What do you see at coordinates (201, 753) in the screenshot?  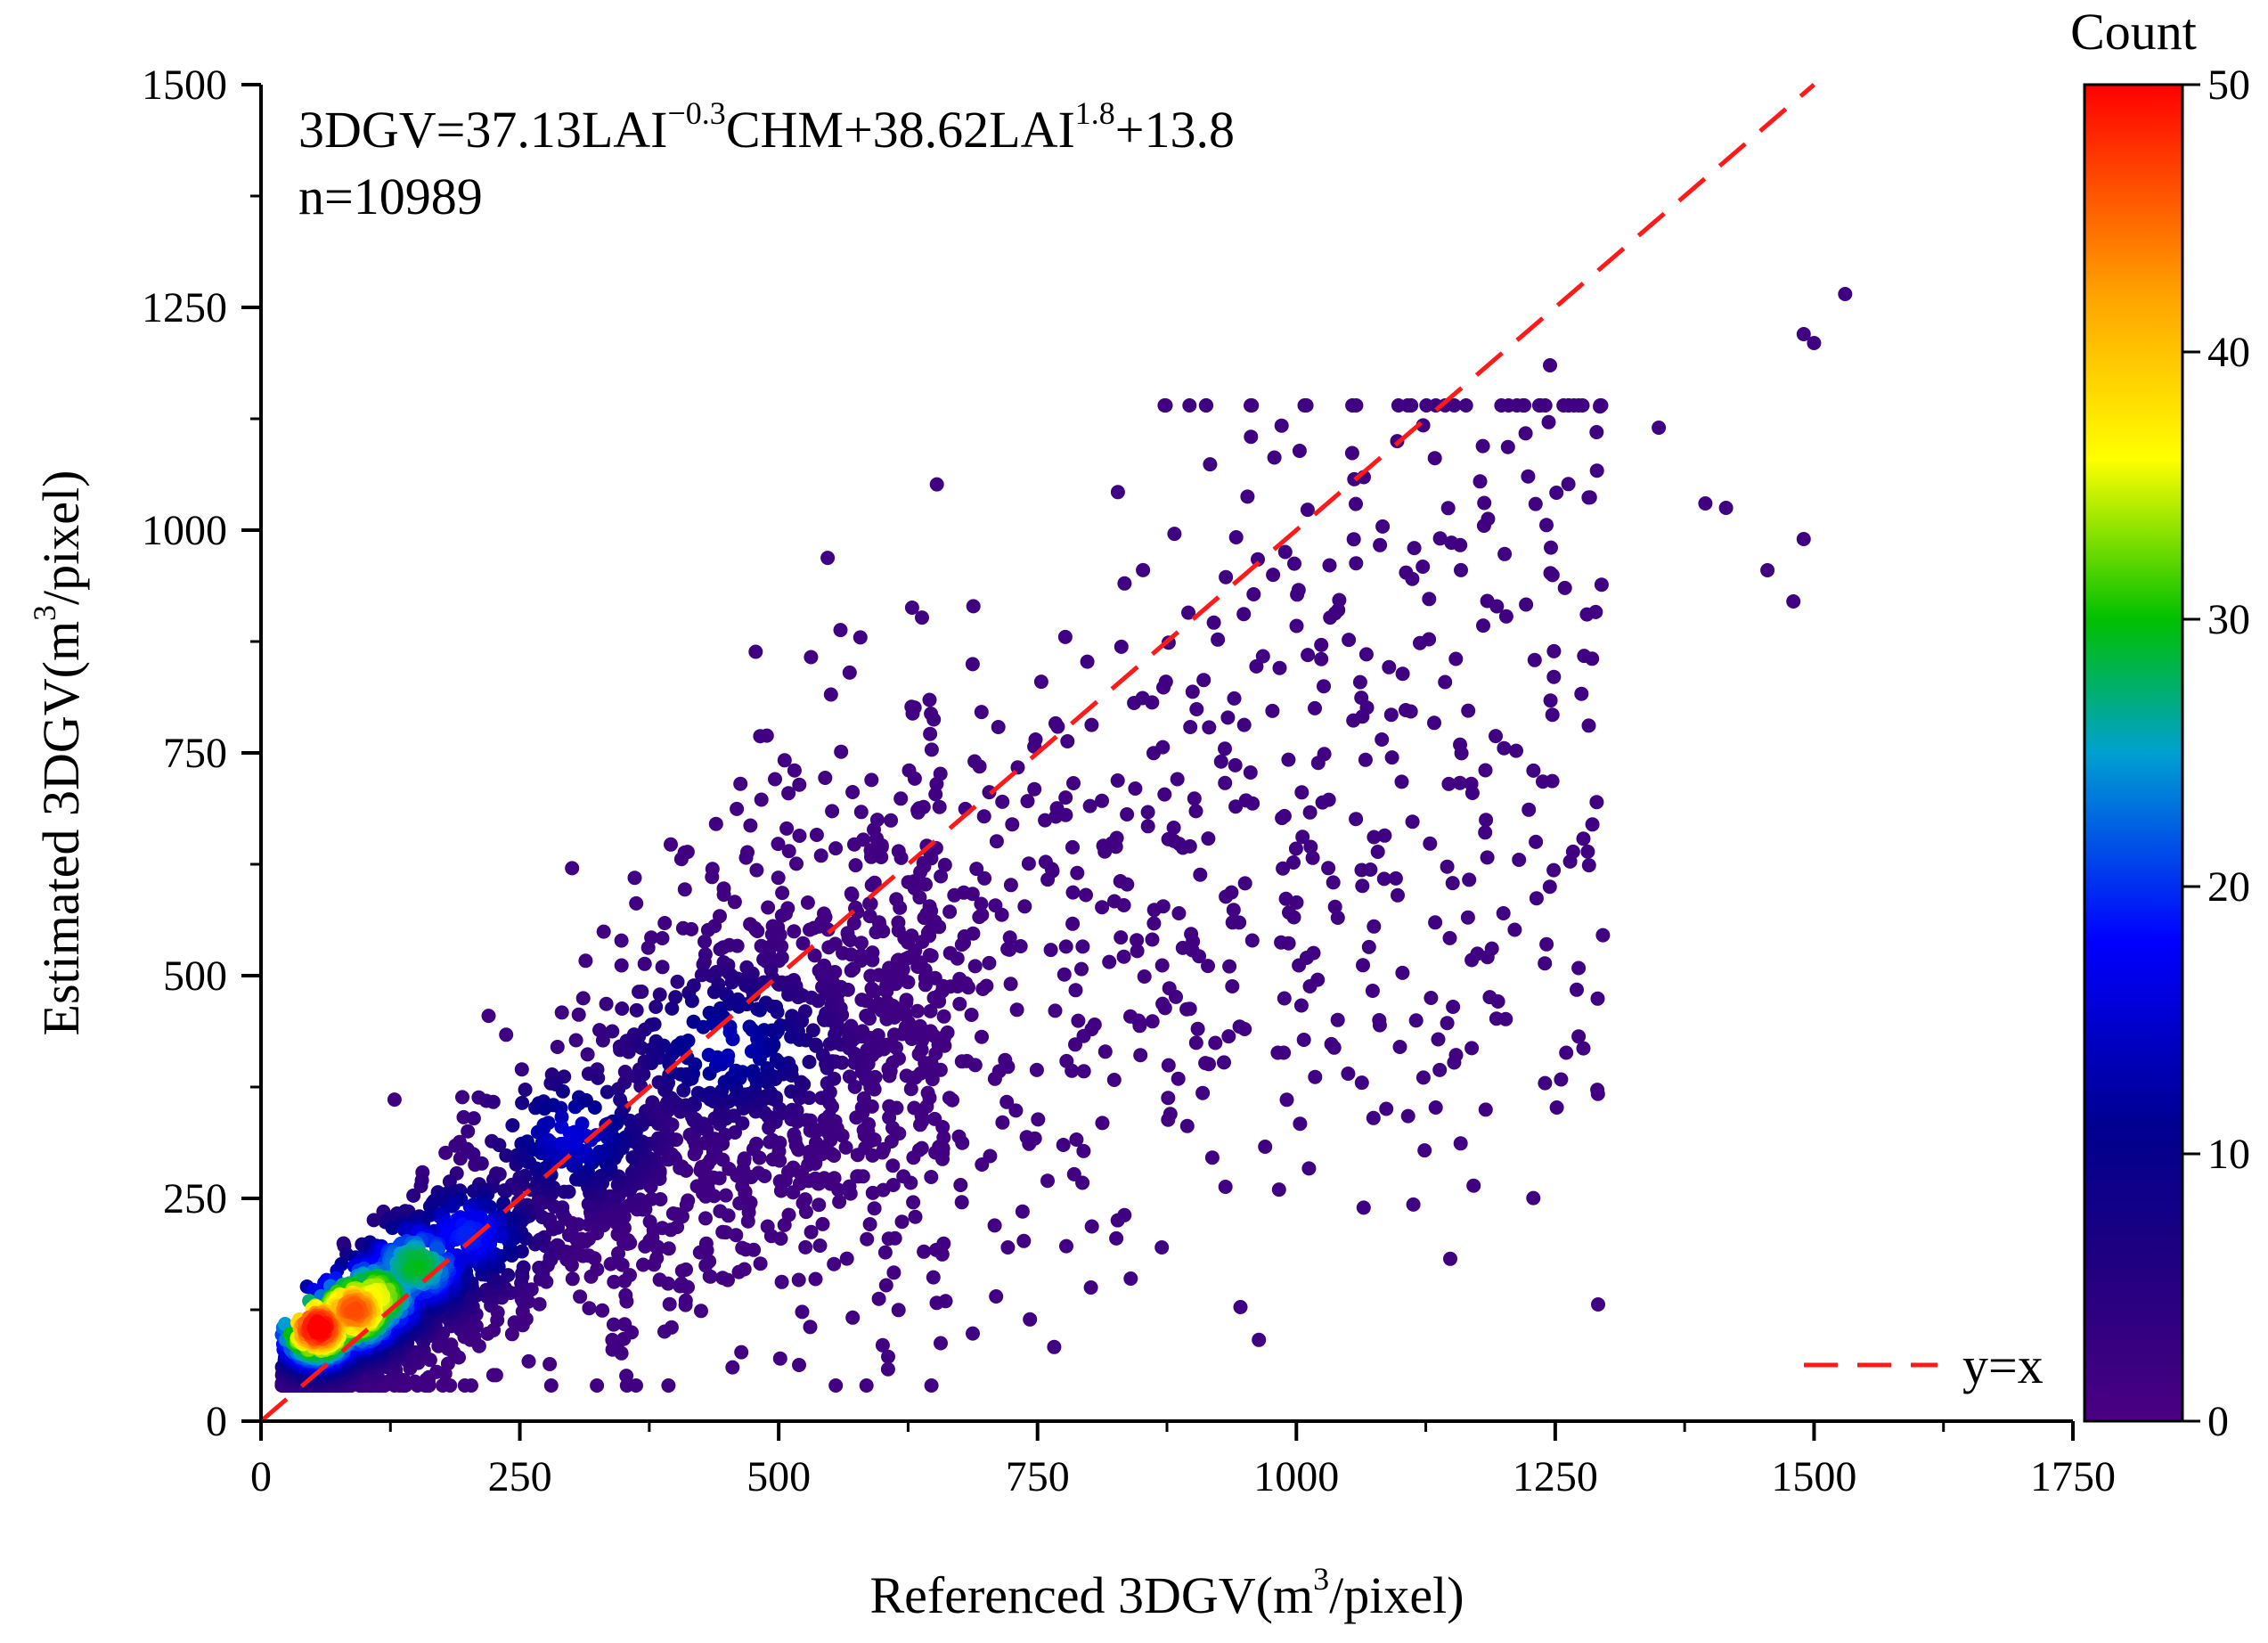 I see `y-ticks: 0 250 500 750 1000 1250 1500` at bounding box center [201, 753].